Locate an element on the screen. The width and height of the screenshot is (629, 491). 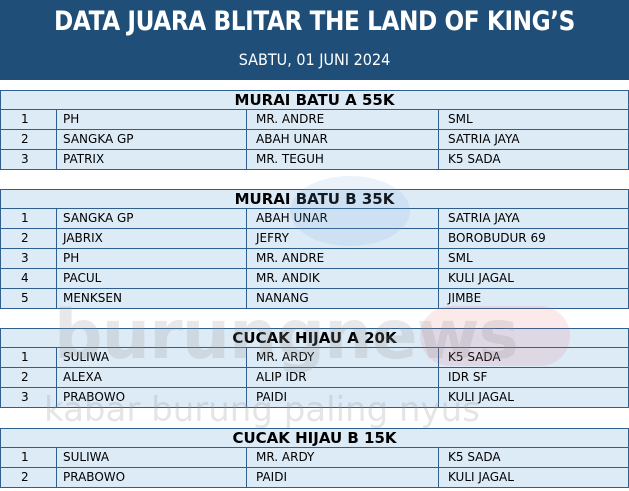
rank-cell: 4 is located at coordinates (29, 278).